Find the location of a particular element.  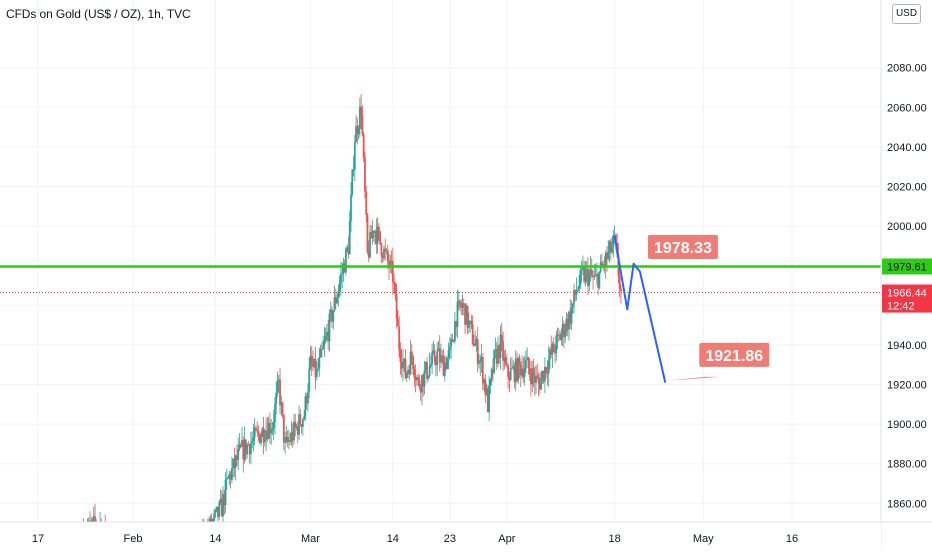

time-tick-label: 18 is located at coordinates (614, 539).